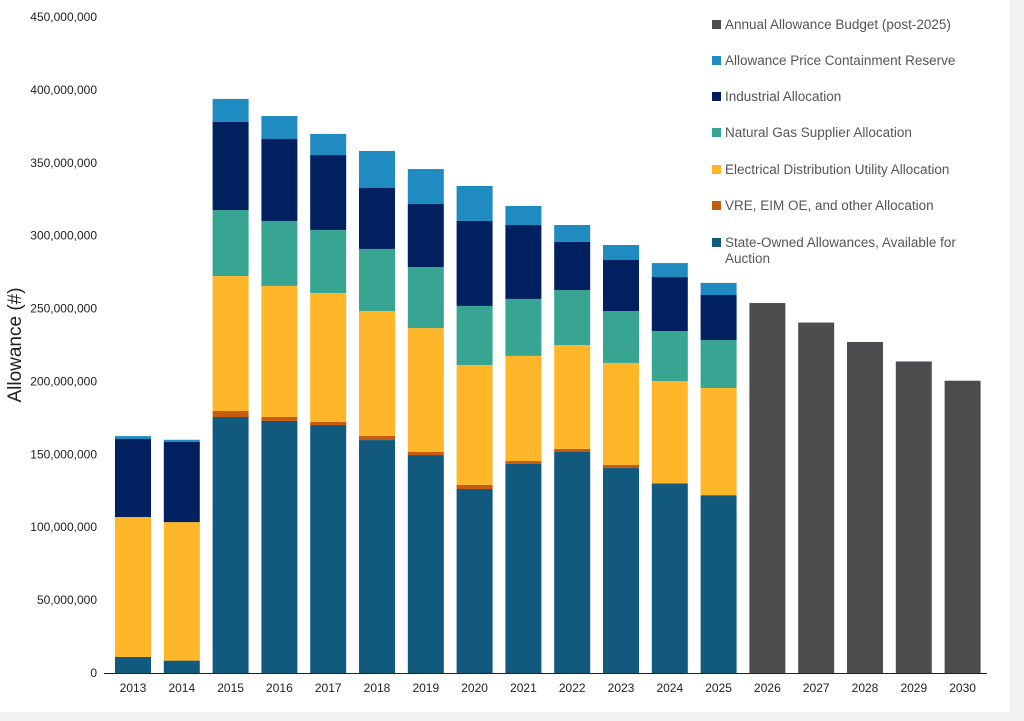 The height and width of the screenshot is (721, 1024). What do you see at coordinates (767, 488) in the screenshot?
I see `bar-segment-2026-s6` at bounding box center [767, 488].